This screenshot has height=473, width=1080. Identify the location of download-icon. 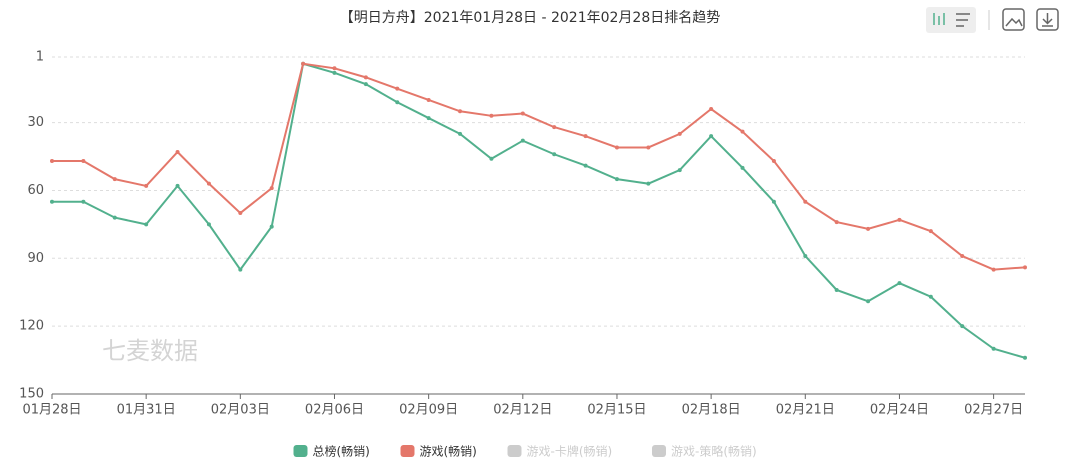
(1047, 19).